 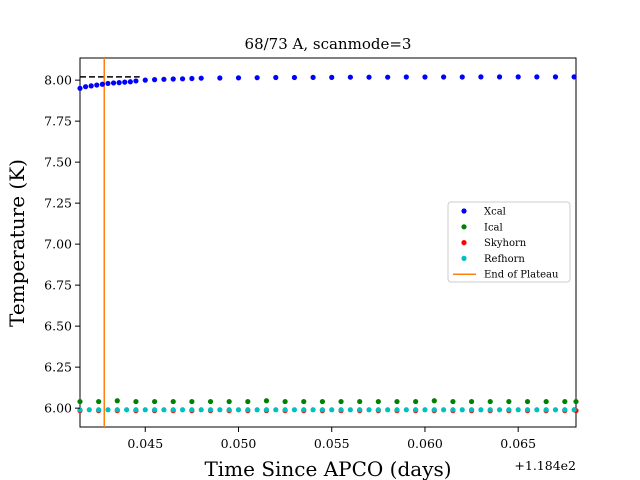 What do you see at coordinates (58, 203) in the screenshot?
I see `y-tick-label: 7.25` at bounding box center [58, 203].